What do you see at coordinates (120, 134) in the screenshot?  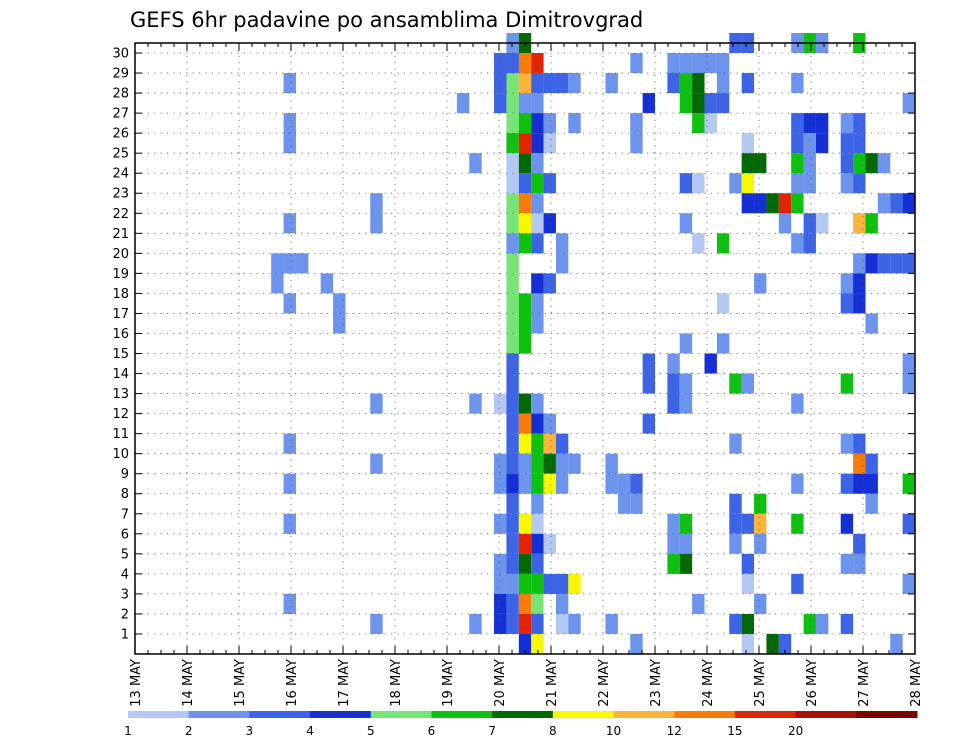 I see `y-tick-label: 26` at bounding box center [120, 134].